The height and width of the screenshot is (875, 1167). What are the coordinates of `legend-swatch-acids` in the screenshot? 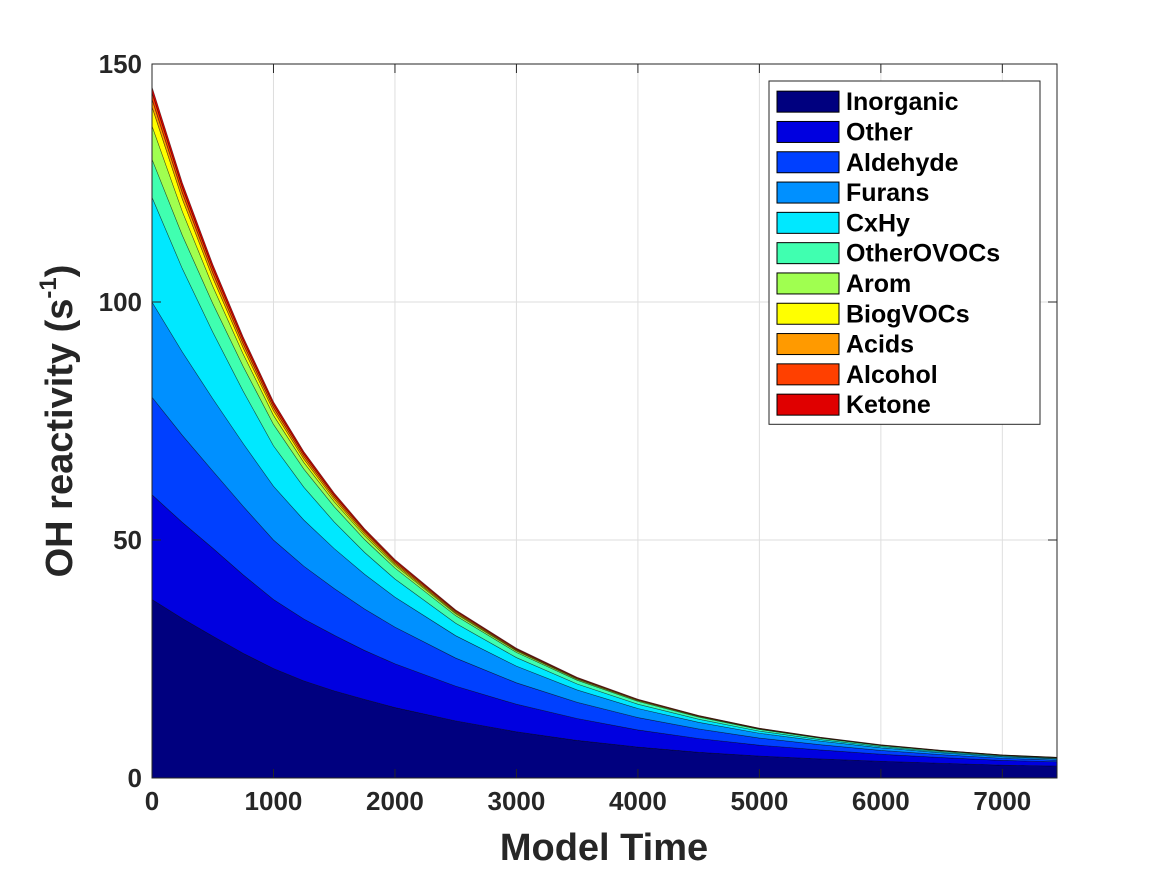 It's located at (808, 344).